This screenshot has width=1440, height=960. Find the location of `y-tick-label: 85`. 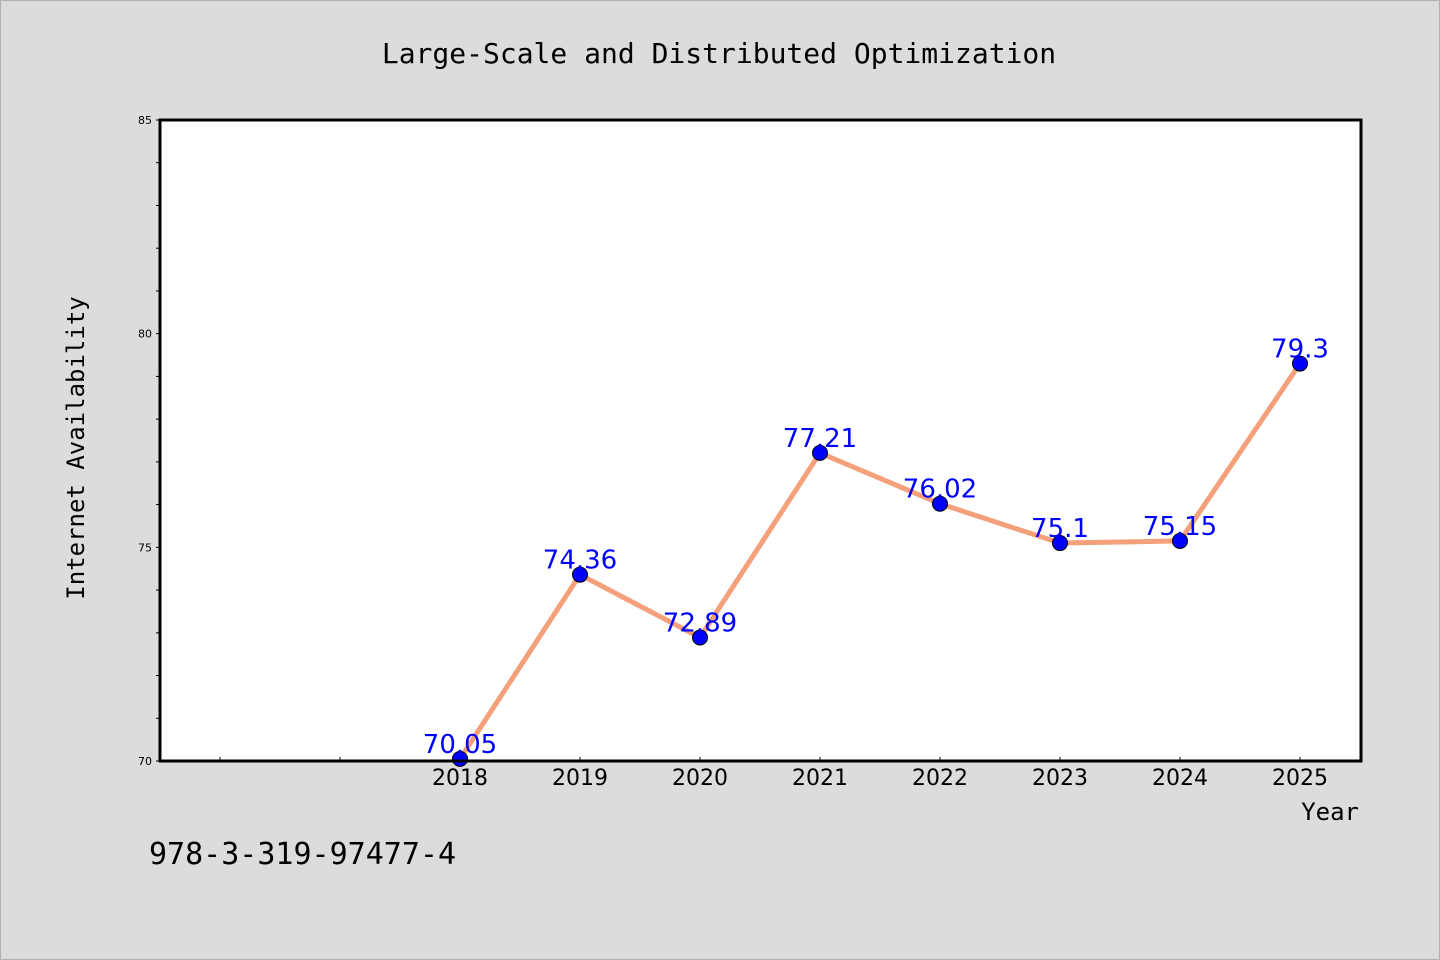

y-tick-label: 85 is located at coordinates (145, 120).